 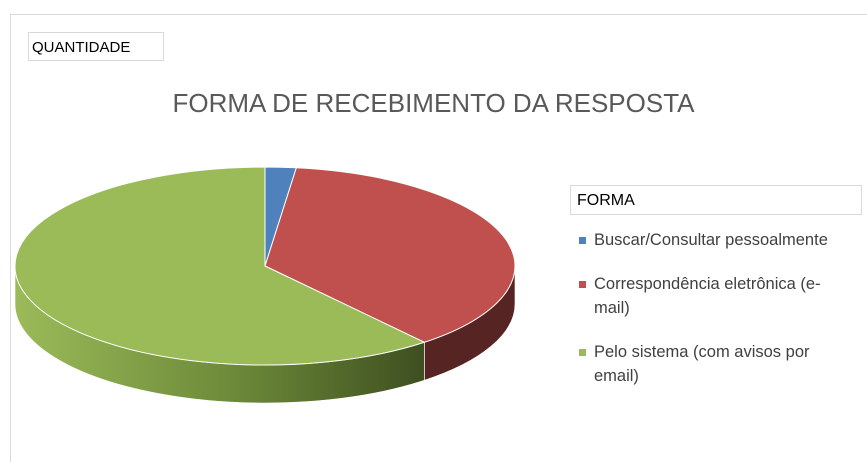 I want to click on field-button: QUANTIDADE, so click(x=96, y=46).